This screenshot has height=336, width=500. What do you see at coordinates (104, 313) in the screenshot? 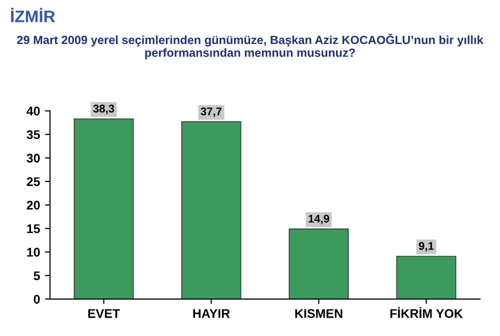
I see `x-tick-label: EVET` at bounding box center [104, 313].